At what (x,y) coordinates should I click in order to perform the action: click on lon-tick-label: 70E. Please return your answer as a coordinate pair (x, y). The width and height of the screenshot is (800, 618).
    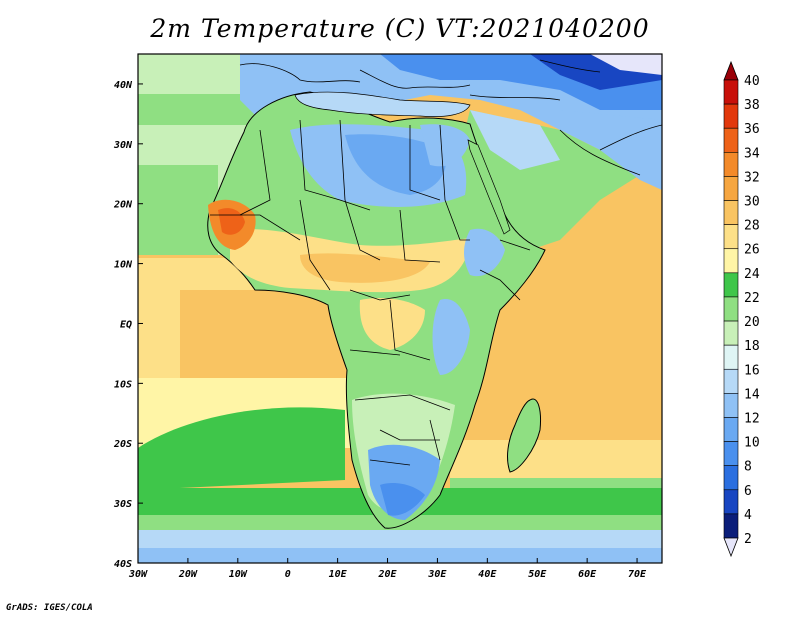
    Looking at the image, I should click on (637, 574).